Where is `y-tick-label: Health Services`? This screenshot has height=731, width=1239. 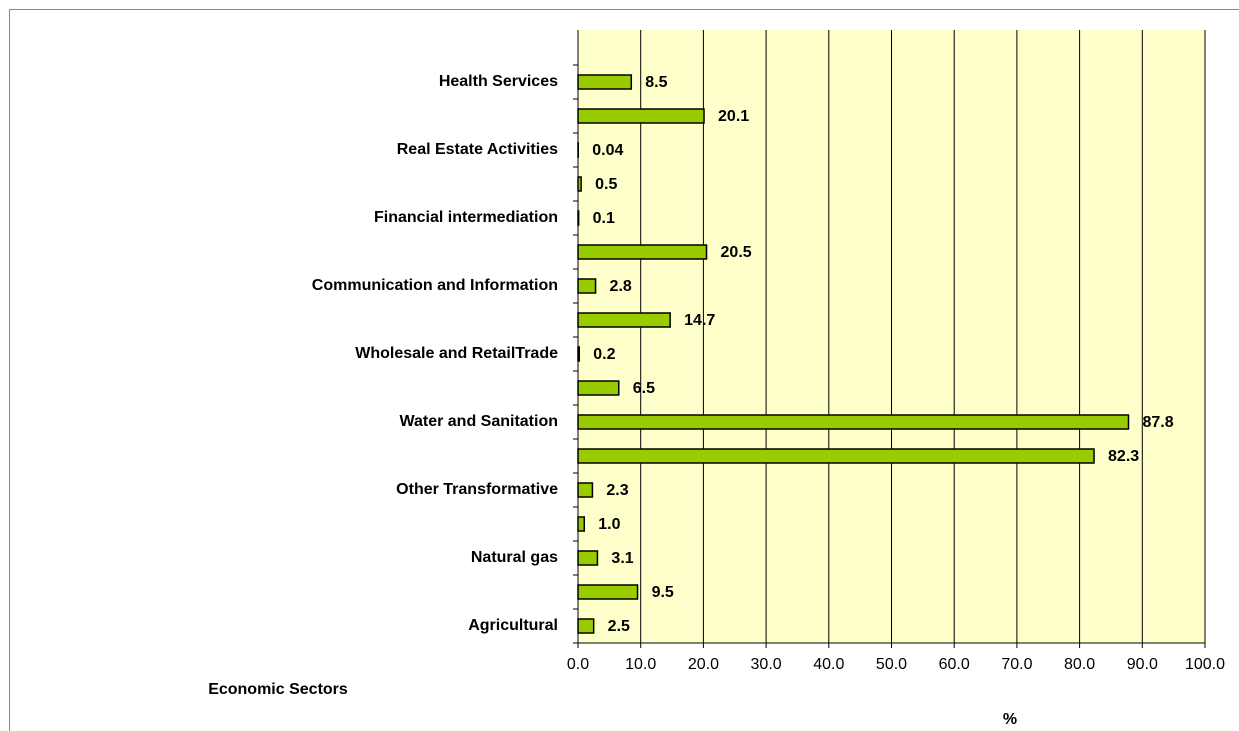 y-tick-label: Health Services is located at coordinates (498, 81).